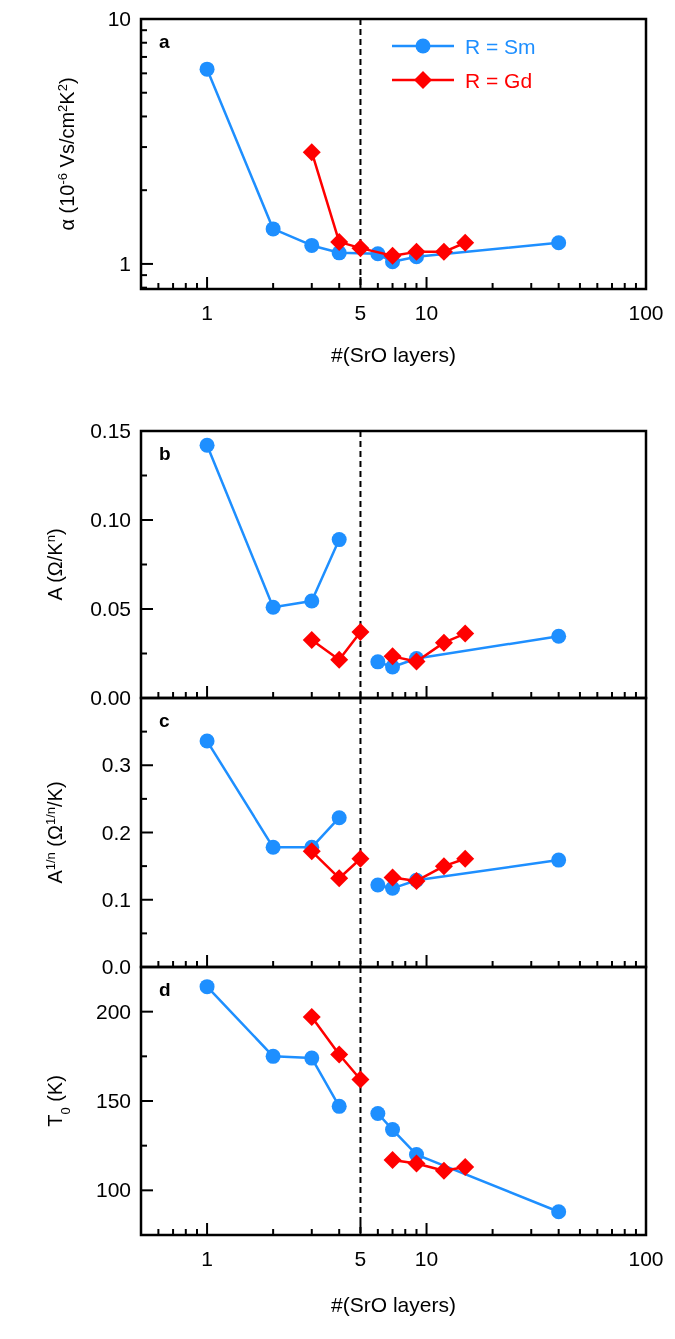  What do you see at coordinates (165, 989) in the screenshot?
I see `annotation: d` at bounding box center [165, 989].